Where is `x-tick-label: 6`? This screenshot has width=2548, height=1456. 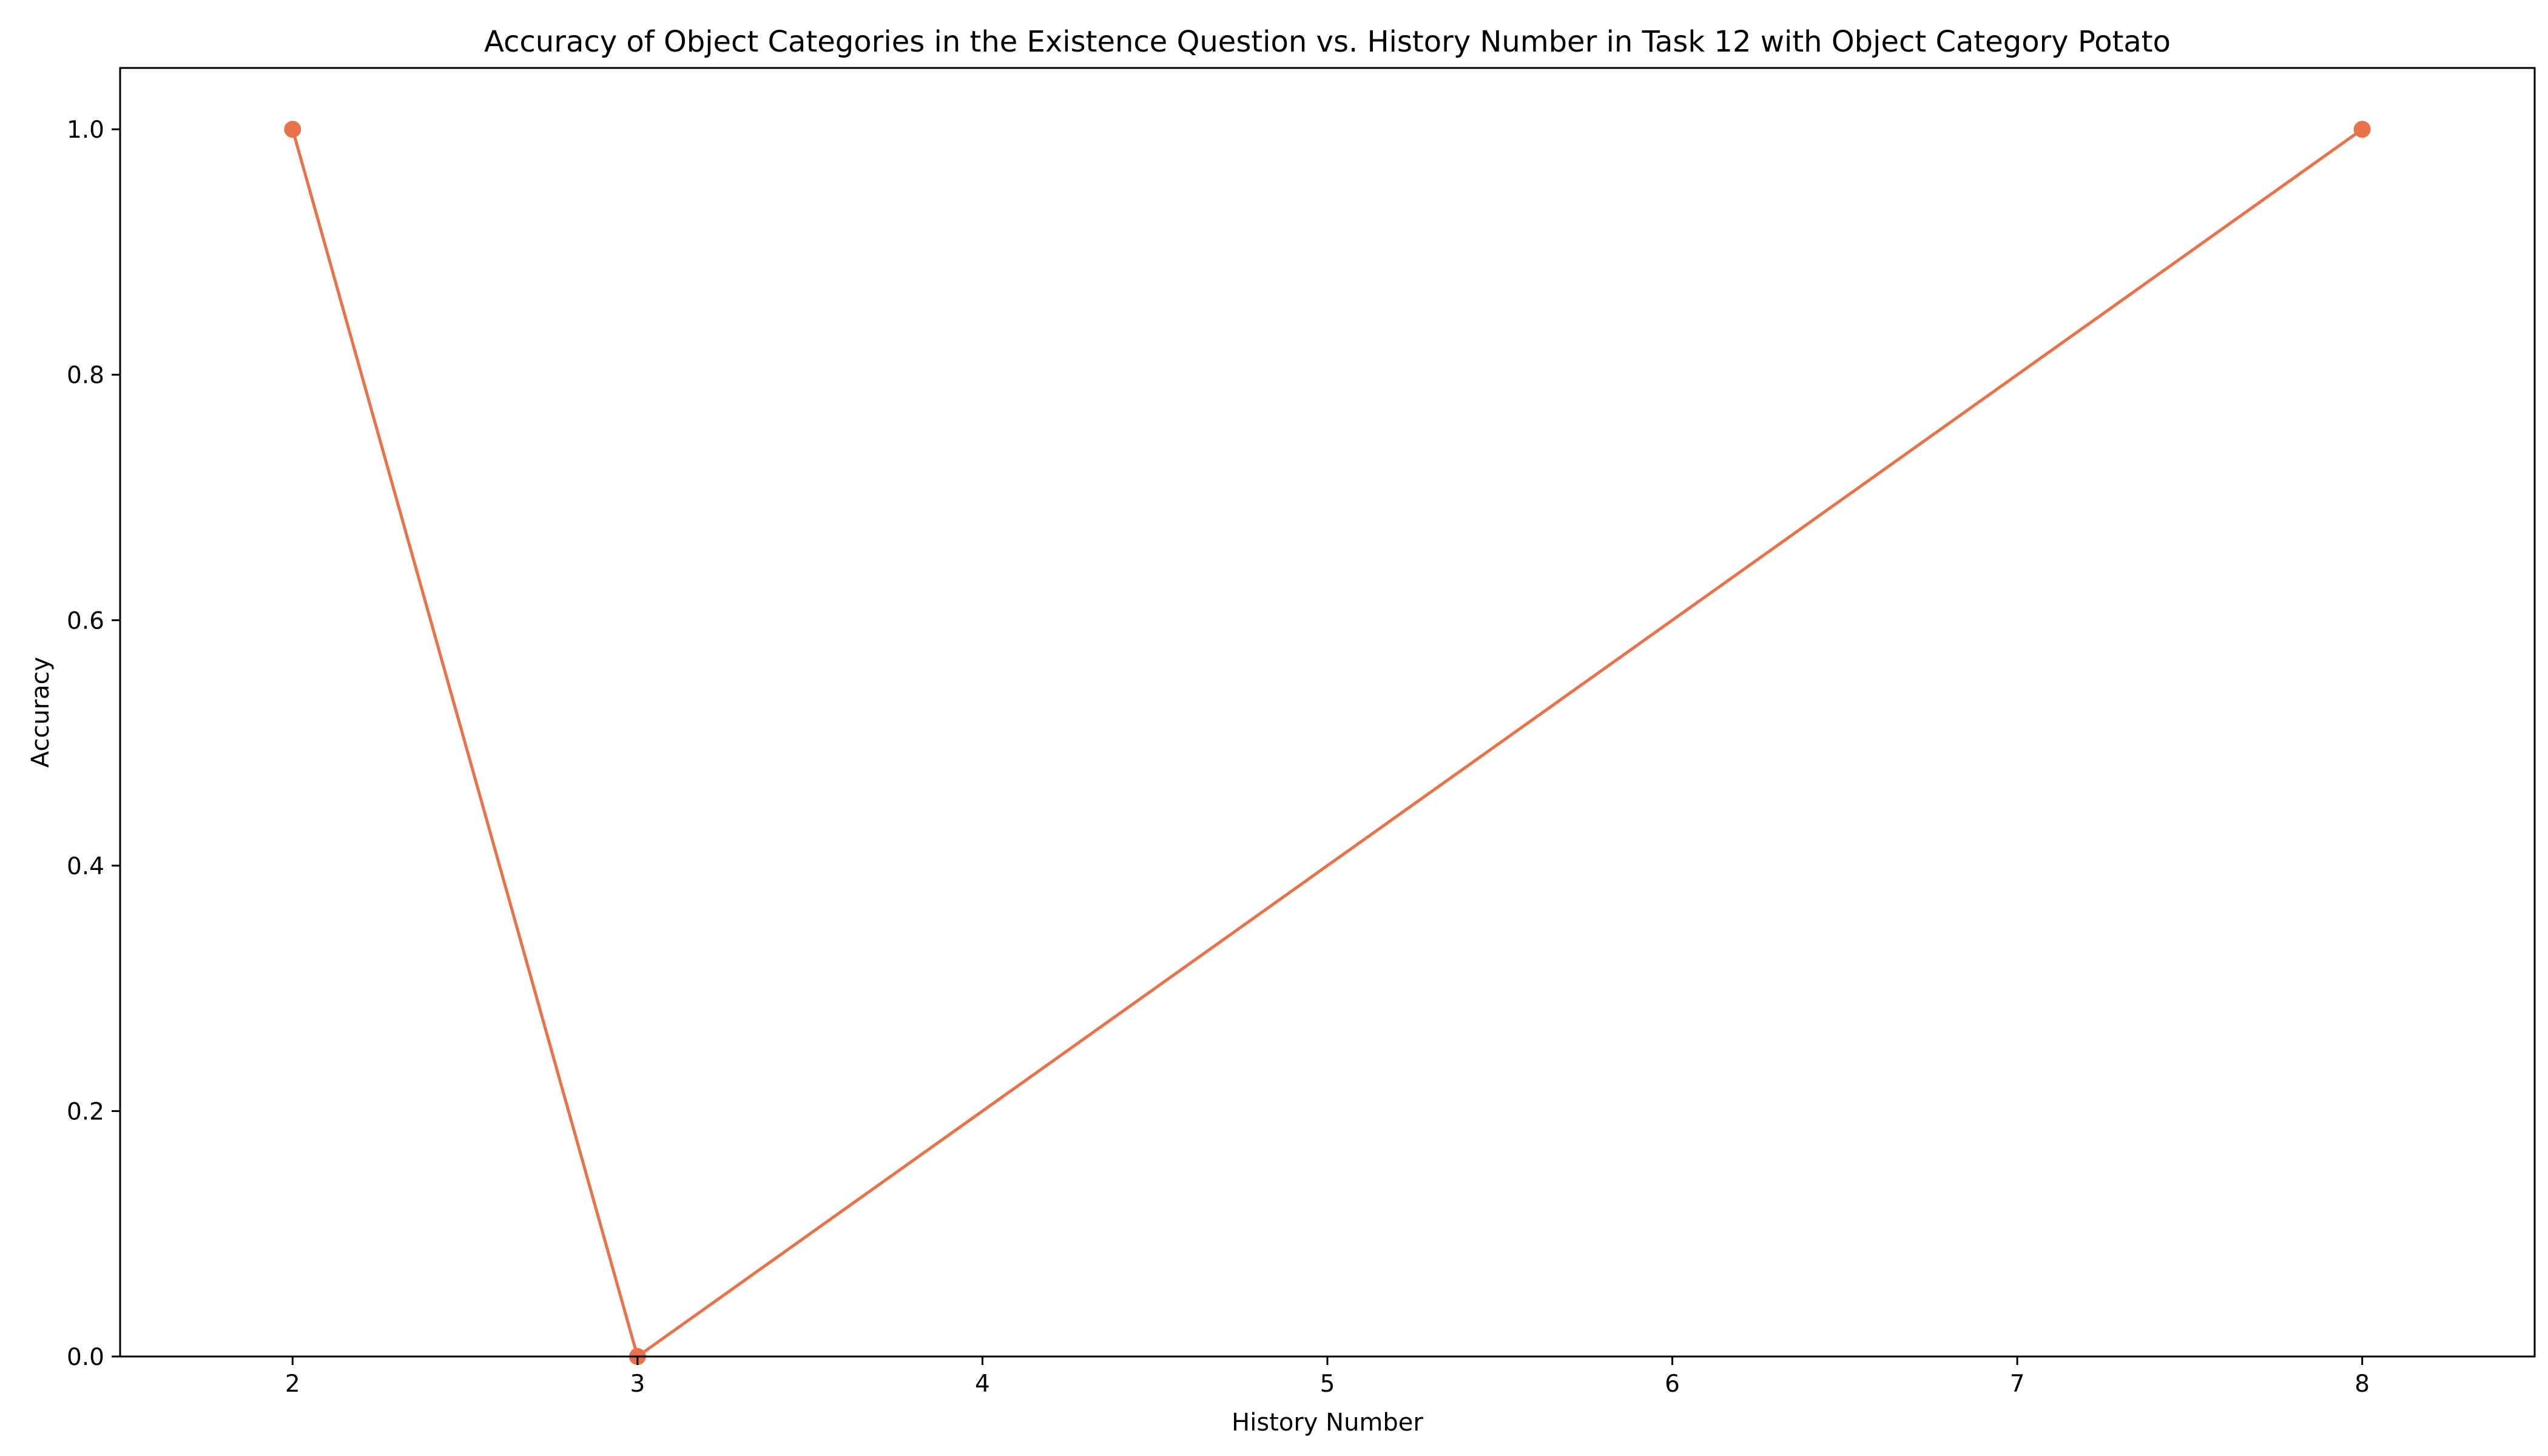
x-tick-label: 6 is located at coordinates (1672, 1384).